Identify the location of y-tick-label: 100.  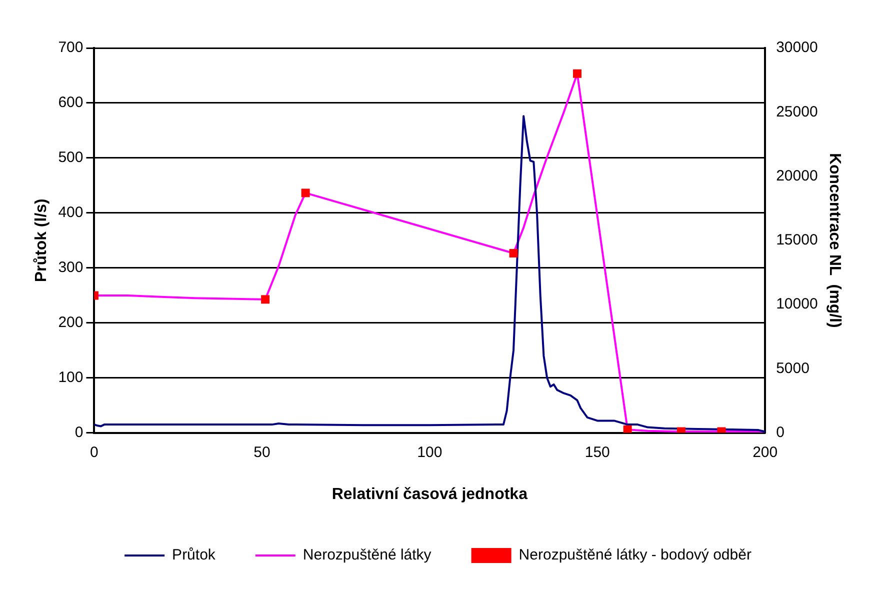
(71, 377).